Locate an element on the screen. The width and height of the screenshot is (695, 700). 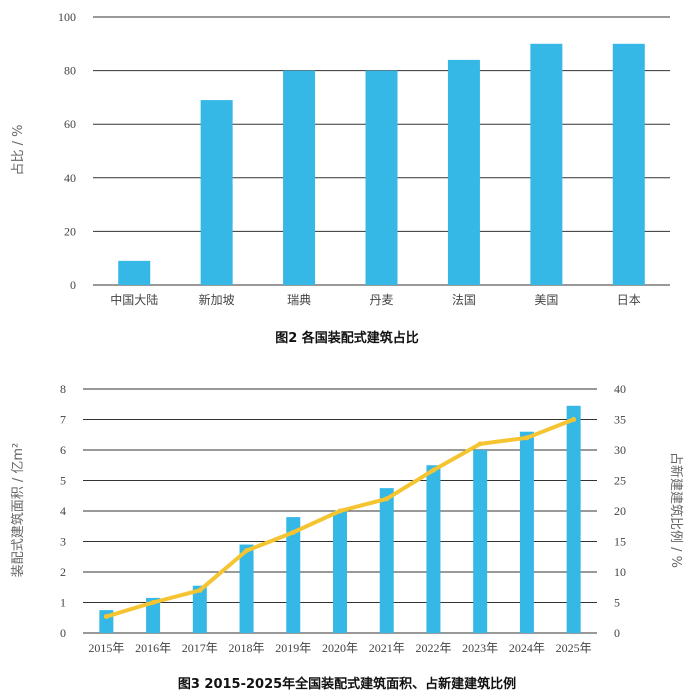
y-tick-label: 80 is located at coordinates (70, 71).